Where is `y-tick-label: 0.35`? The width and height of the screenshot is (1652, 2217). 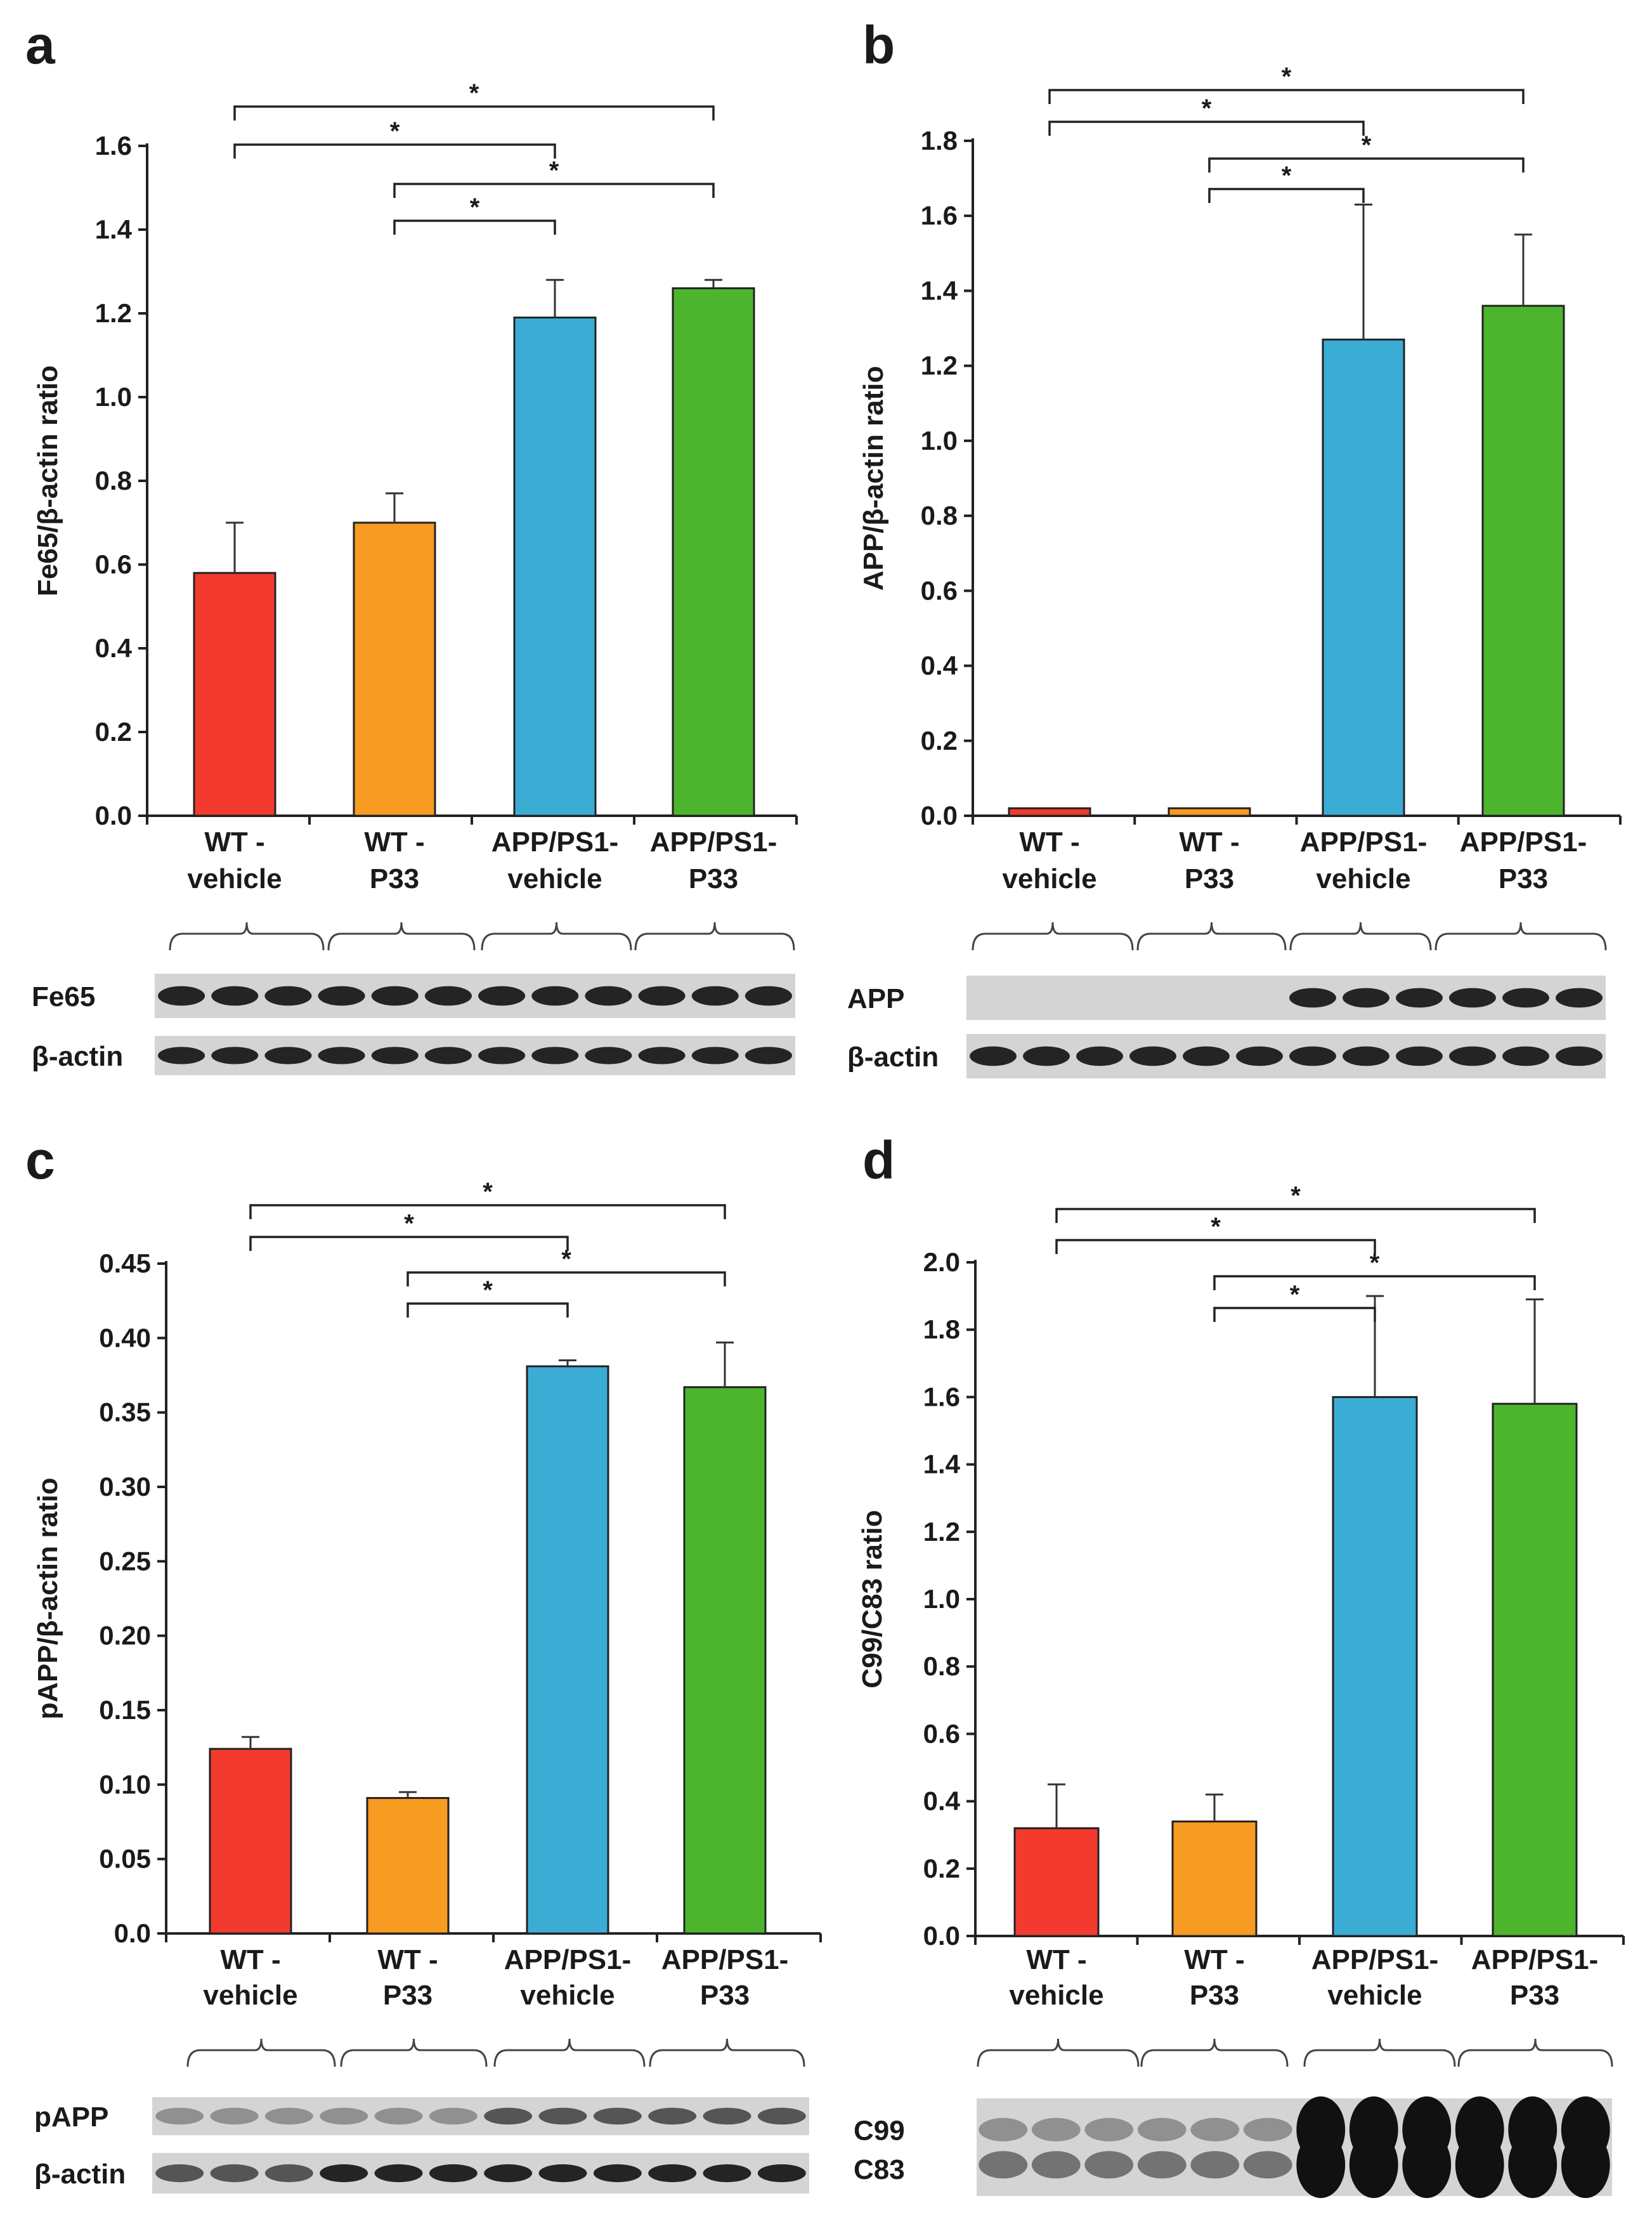 y-tick-label: 0.35 is located at coordinates (125, 1412).